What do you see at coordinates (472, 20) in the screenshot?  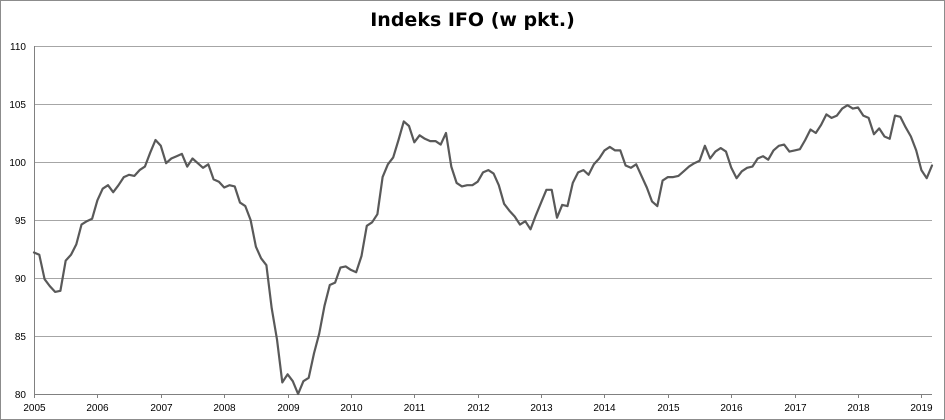 I see `chart-title: Indeks IFO (w pkt.)` at bounding box center [472, 20].